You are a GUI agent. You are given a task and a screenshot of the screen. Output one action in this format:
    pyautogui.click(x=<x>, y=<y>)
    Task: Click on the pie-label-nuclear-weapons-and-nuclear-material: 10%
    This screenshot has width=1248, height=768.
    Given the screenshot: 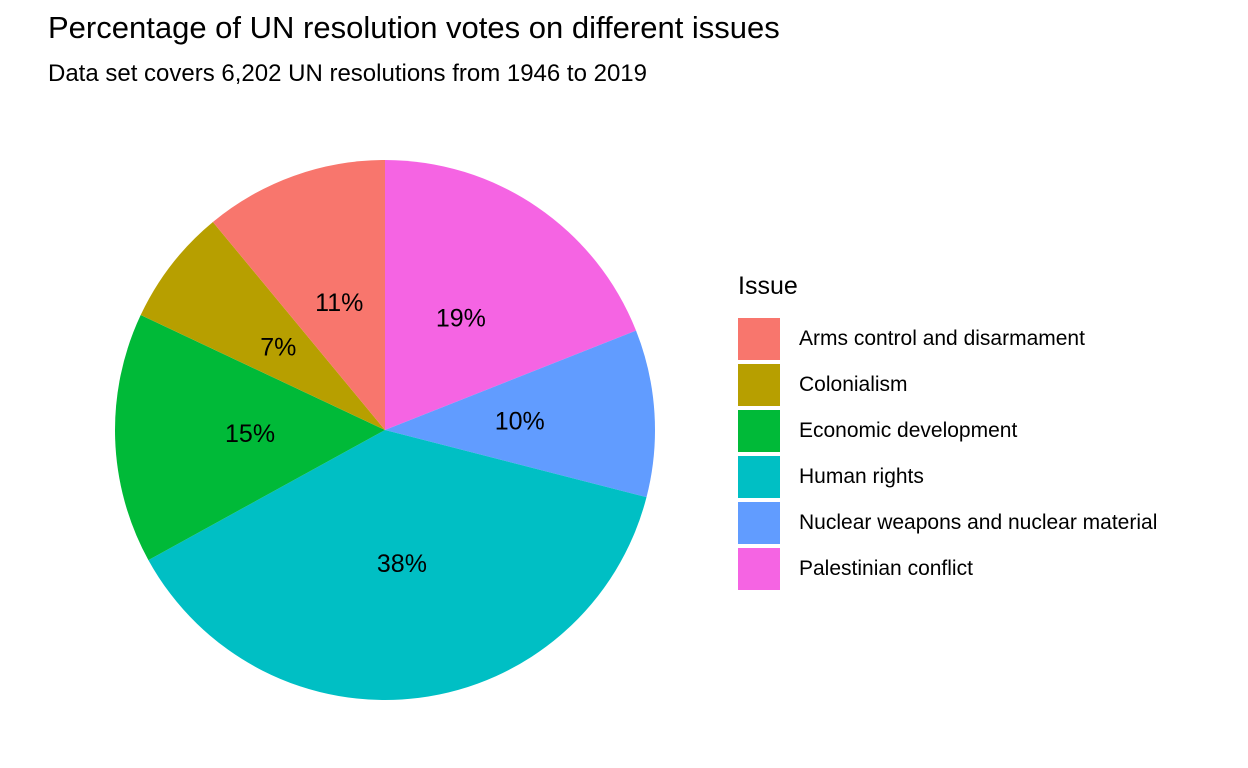 What is the action you would take?
    pyautogui.click(x=520, y=422)
    